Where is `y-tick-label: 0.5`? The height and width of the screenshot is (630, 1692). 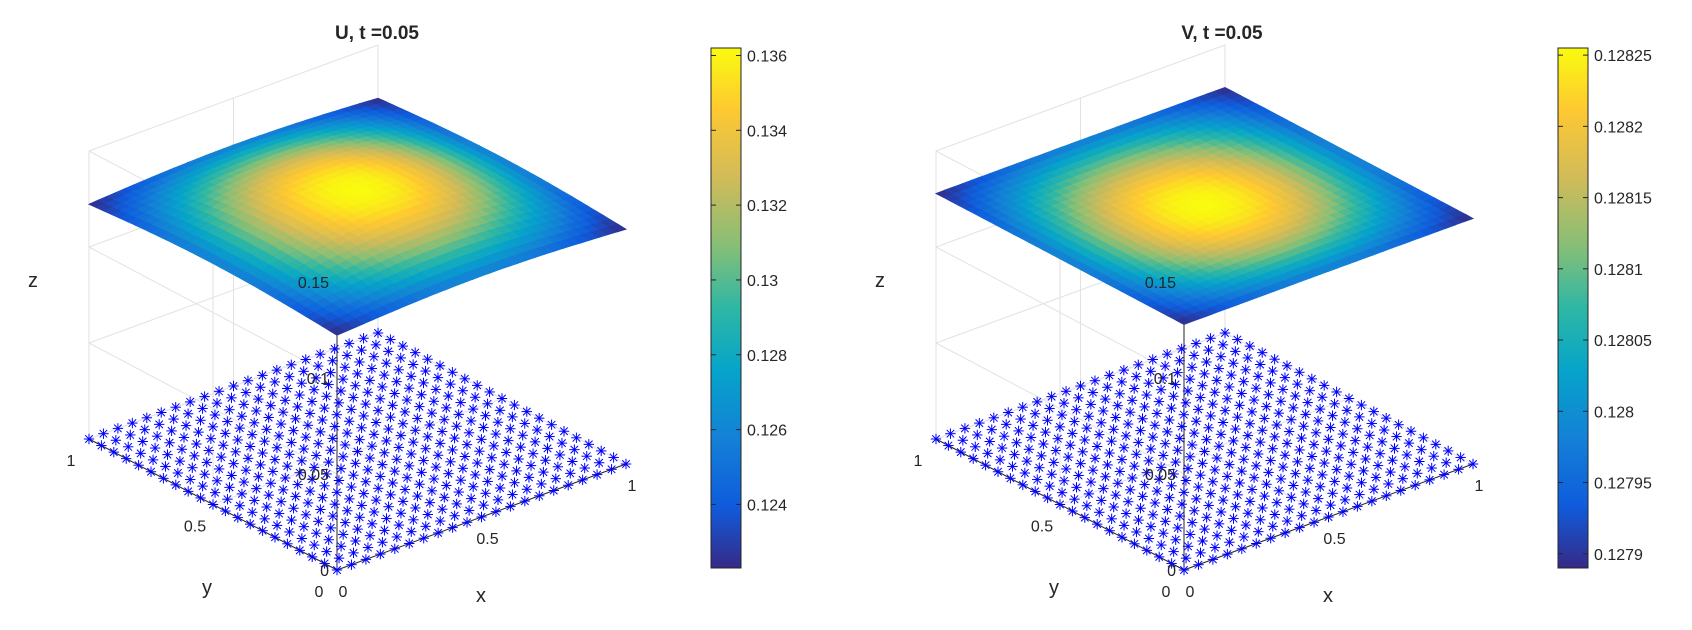
y-tick-label: 0.5 is located at coordinates (195, 527).